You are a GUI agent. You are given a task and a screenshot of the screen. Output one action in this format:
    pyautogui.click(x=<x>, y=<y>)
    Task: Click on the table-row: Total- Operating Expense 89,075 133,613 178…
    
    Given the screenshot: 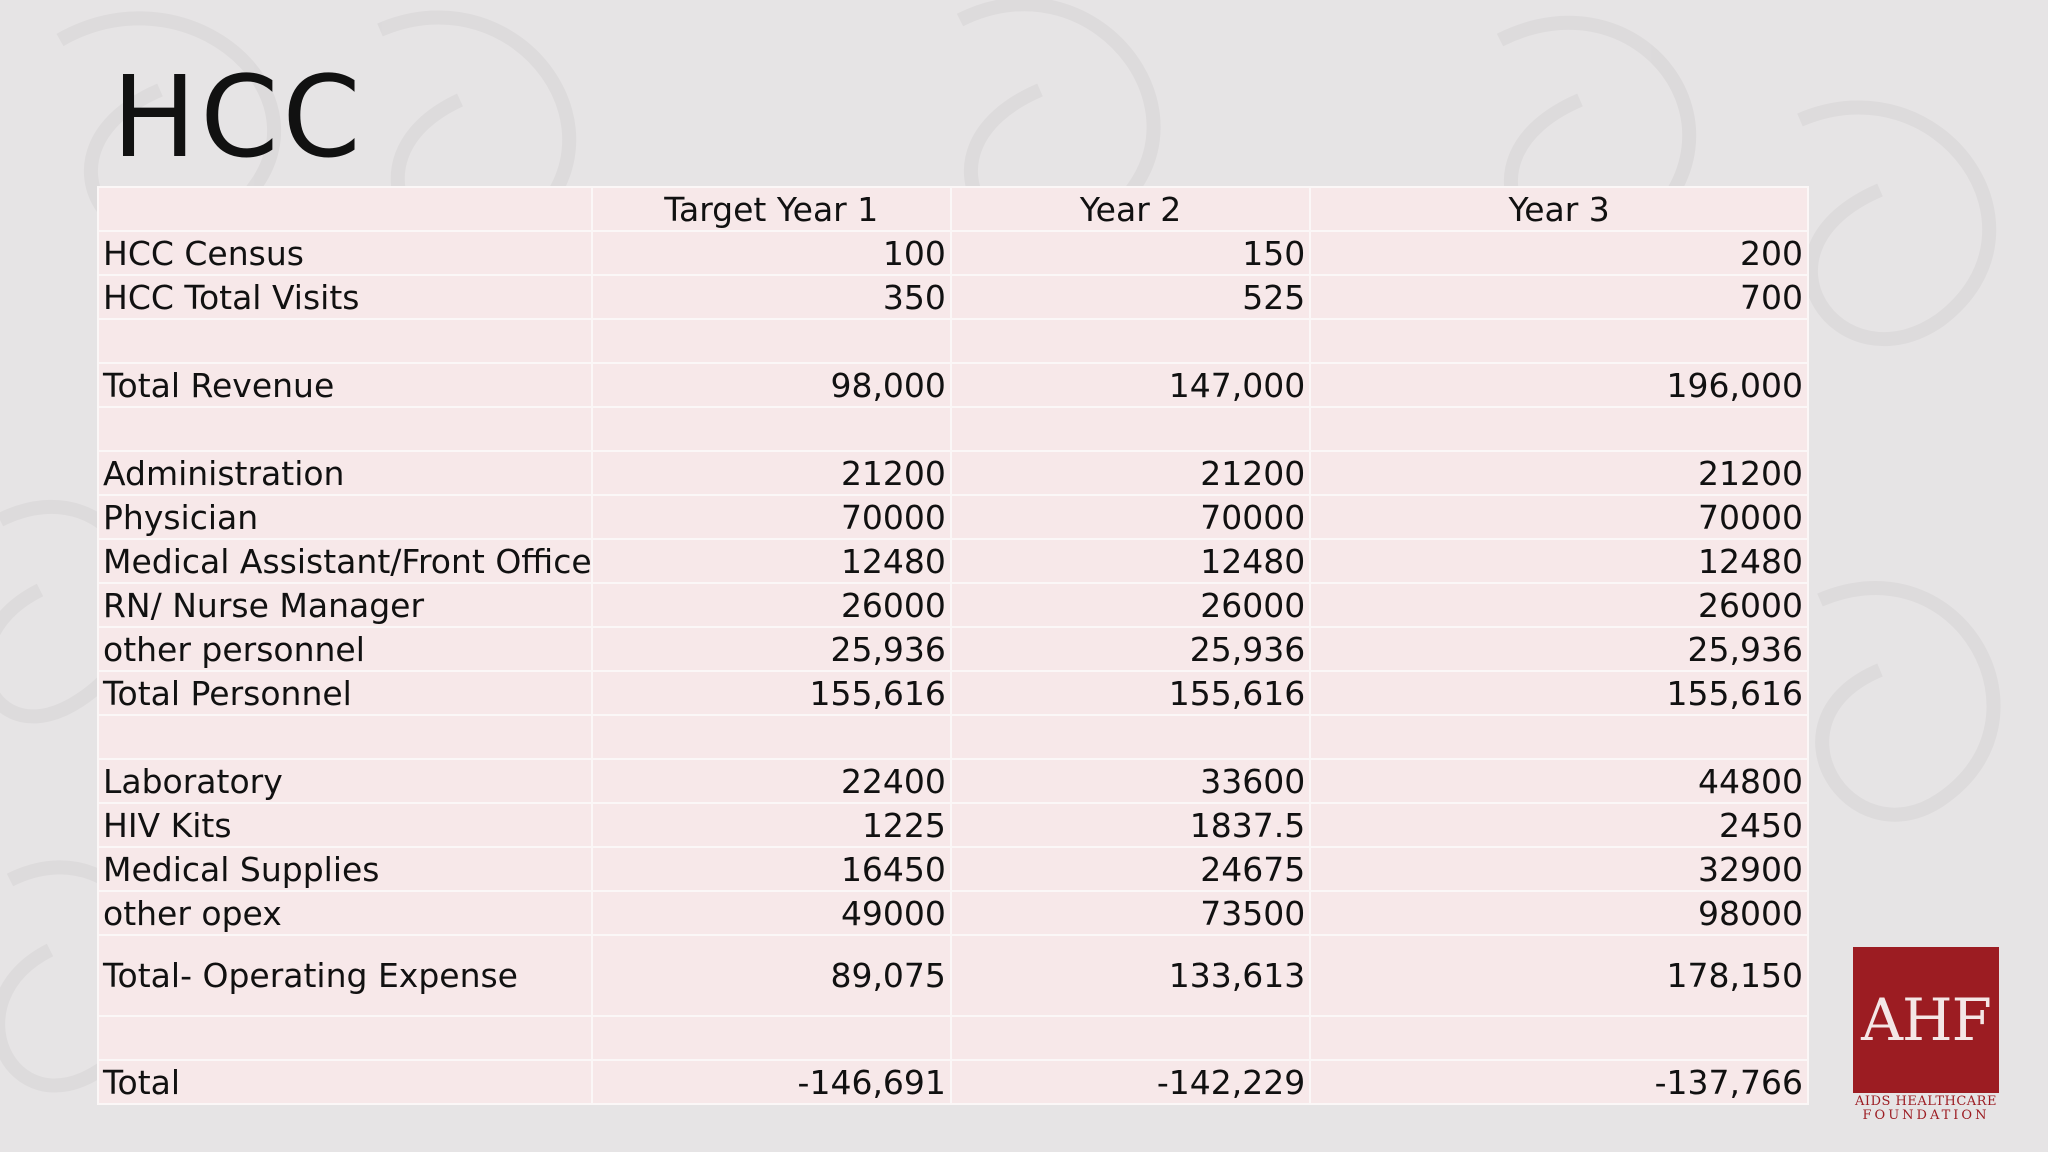 What is the action you would take?
    pyautogui.click(x=953, y=975)
    